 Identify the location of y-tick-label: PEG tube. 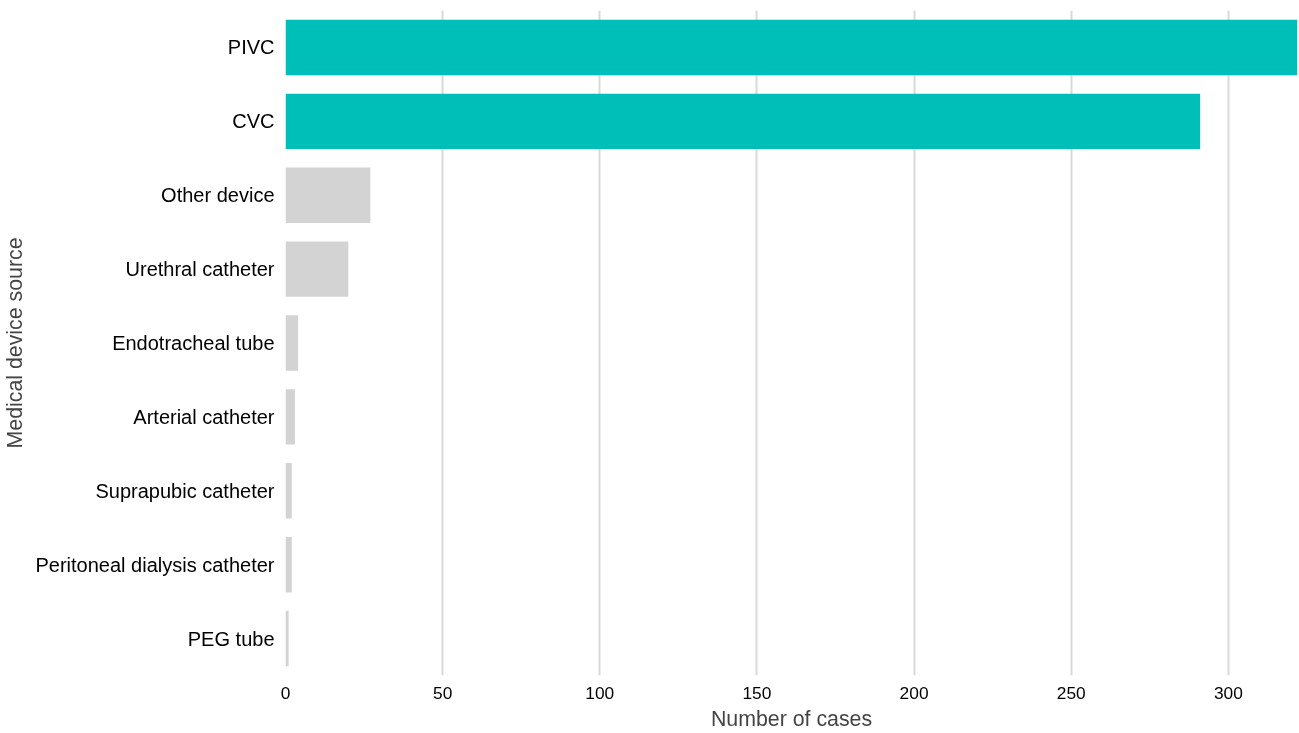
(231, 638).